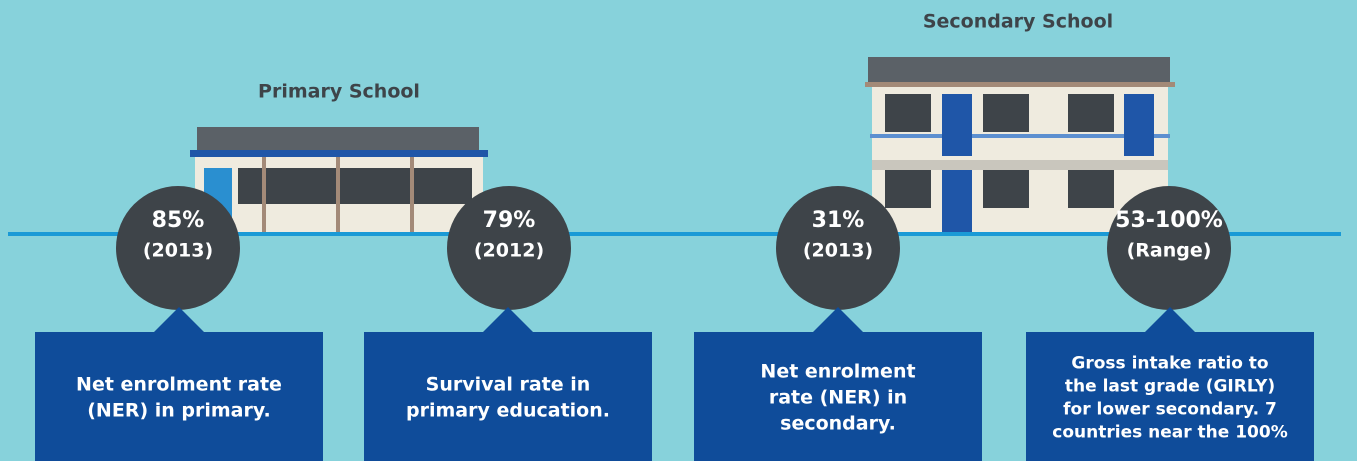 Image resolution: width=1357 pixels, height=461 pixels. I want to click on description-line: the last grade (GIRLY), so click(1170, 387).